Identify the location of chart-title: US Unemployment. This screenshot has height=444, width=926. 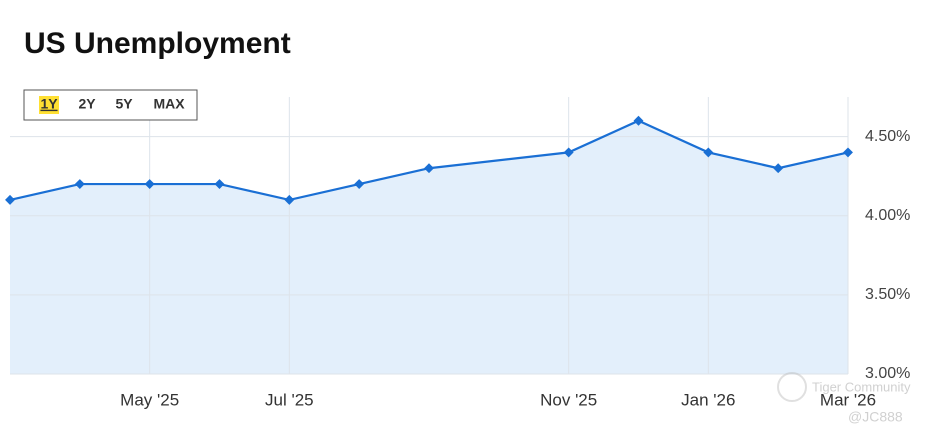
(157, 43).